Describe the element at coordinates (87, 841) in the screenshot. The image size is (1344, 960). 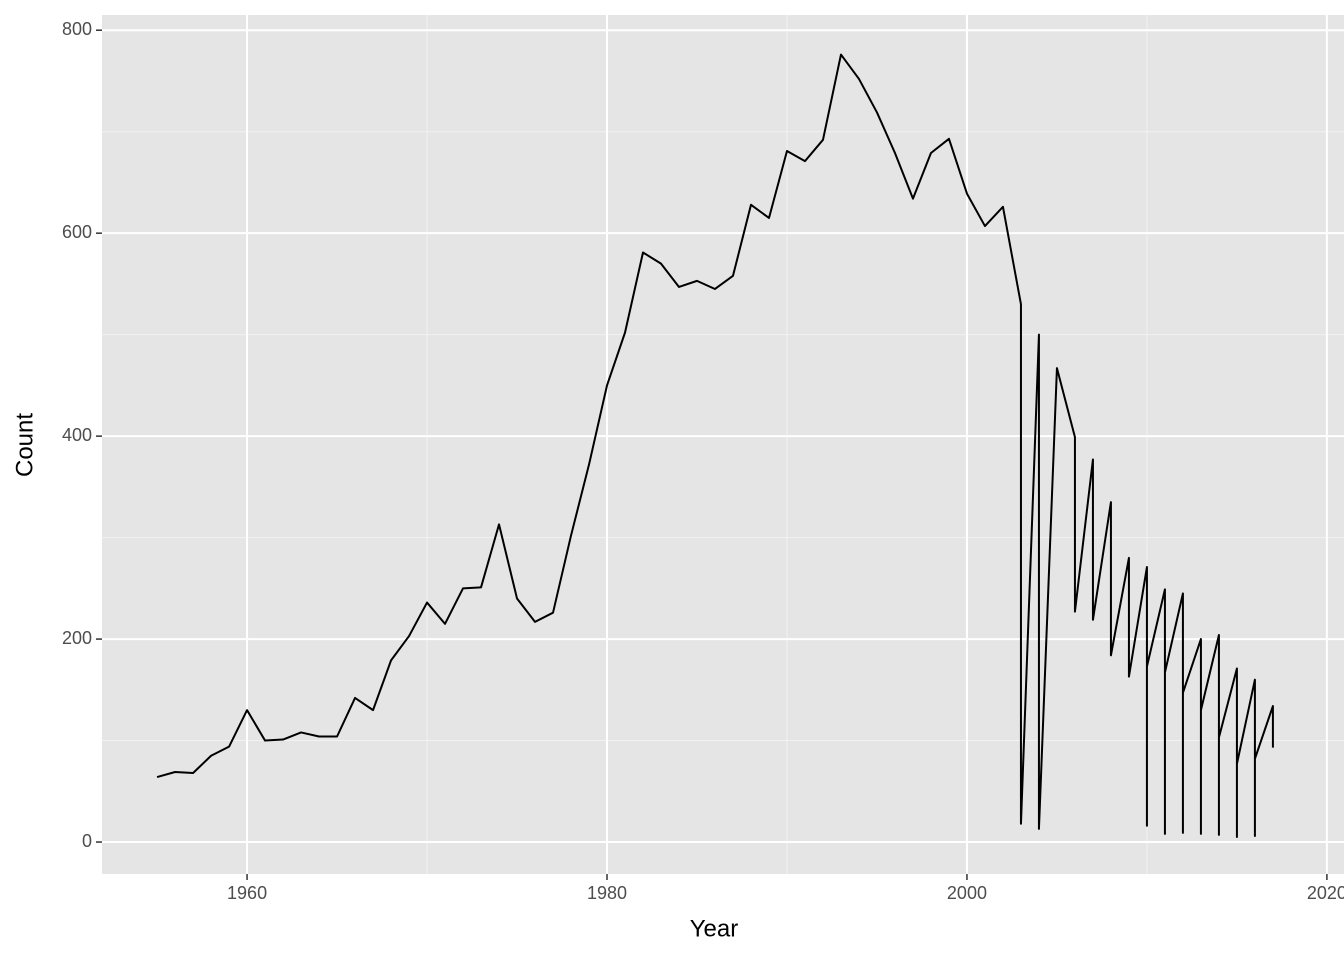
I see `y-tick-label: 0` at that location.